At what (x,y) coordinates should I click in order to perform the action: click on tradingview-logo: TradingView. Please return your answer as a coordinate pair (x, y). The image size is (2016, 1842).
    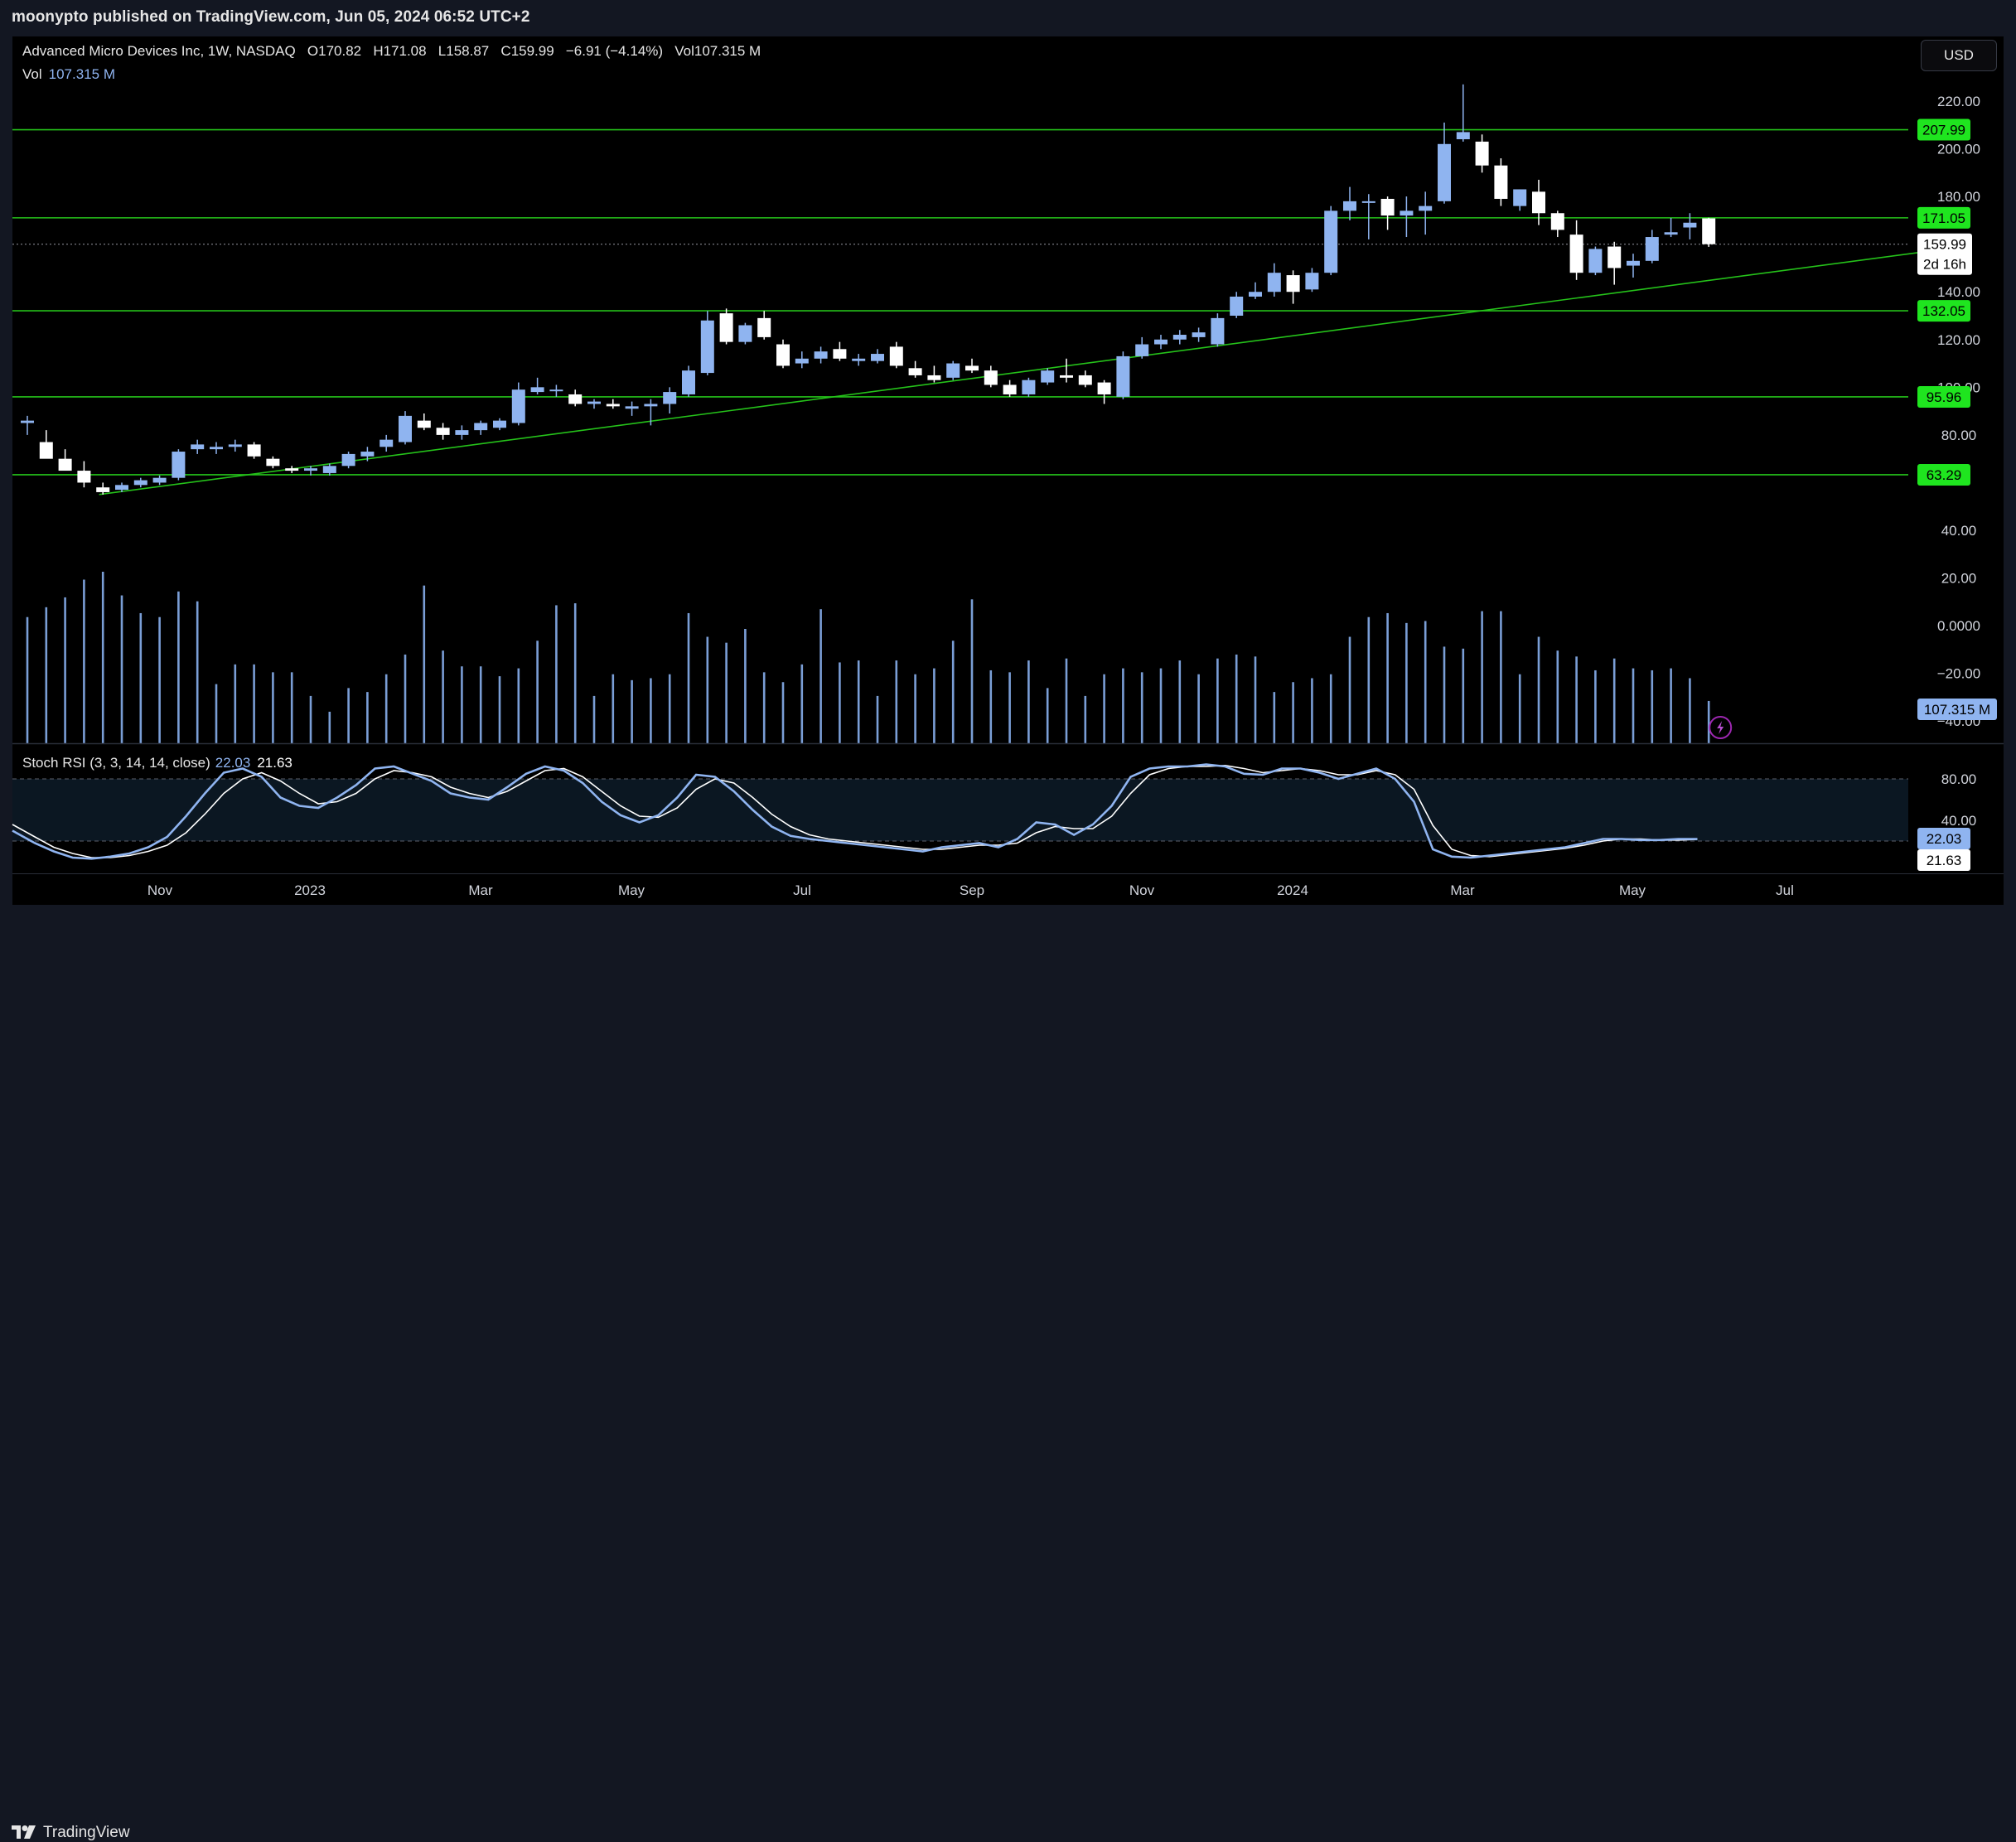
    Looking at the image, I should click on (71, 1833).